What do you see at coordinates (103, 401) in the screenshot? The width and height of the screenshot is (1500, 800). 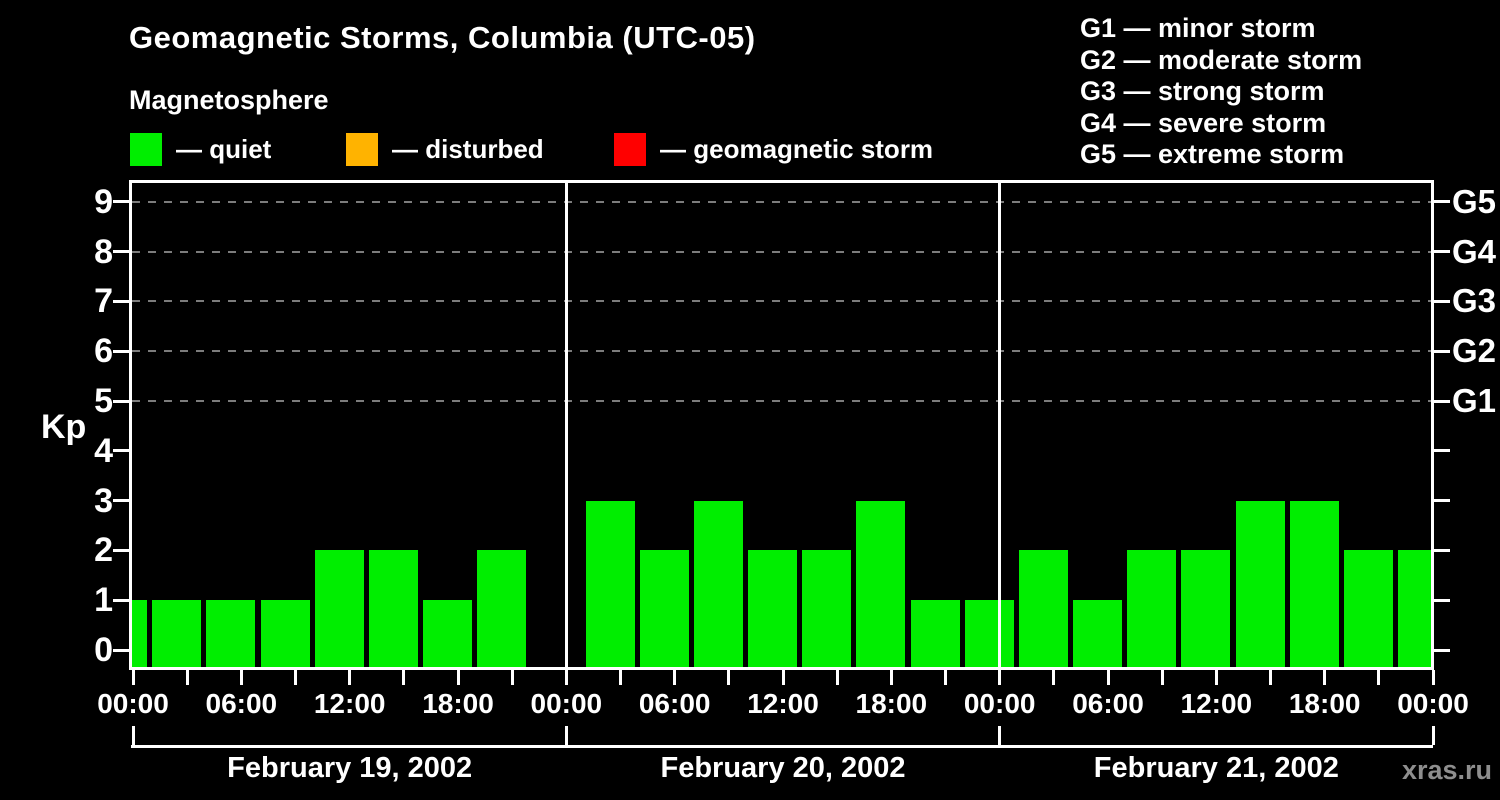 I see `y-axis-label: 5` at bounding box center [103, 401].